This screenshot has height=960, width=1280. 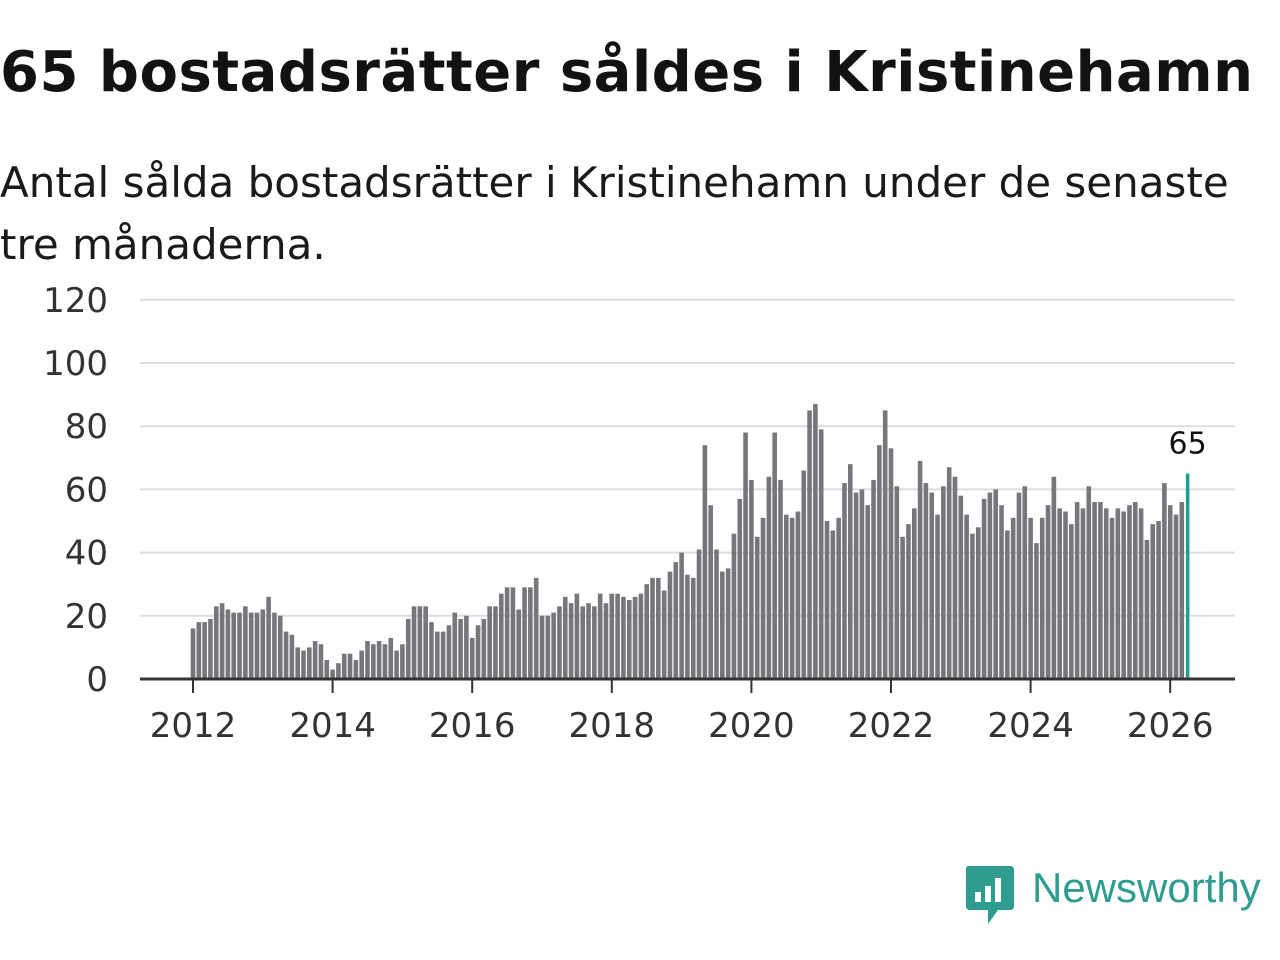 What do you see at coordinates (891, 726) in the screenshot?
I see `x-tick-label: 2022` at bounding box center [891, 726].